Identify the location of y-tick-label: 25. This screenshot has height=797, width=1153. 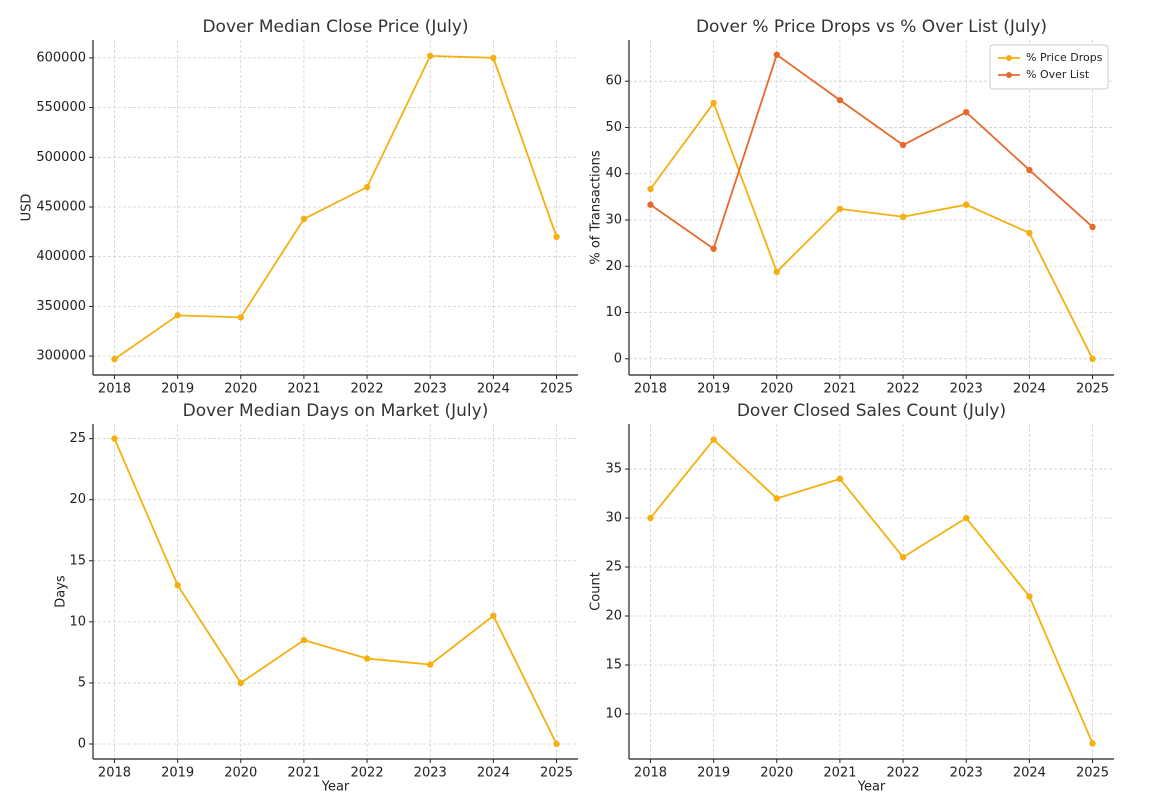
(613, 567).